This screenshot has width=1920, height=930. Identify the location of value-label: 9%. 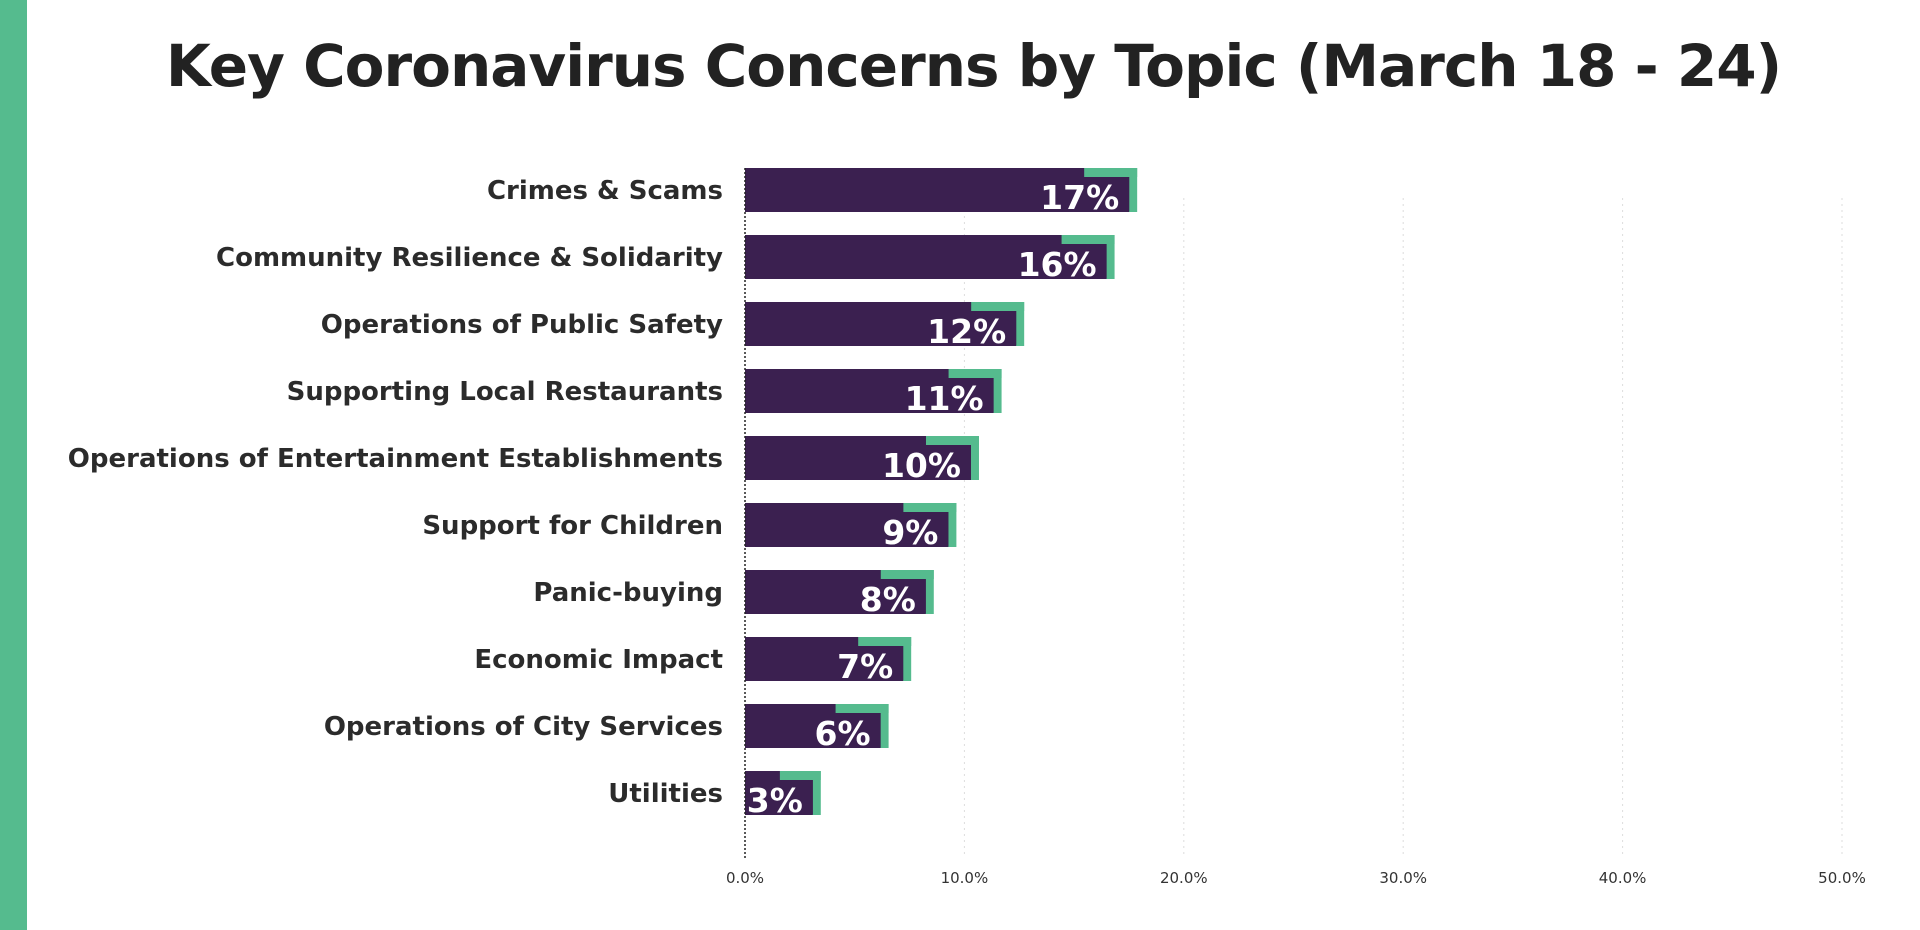
(910, 532).